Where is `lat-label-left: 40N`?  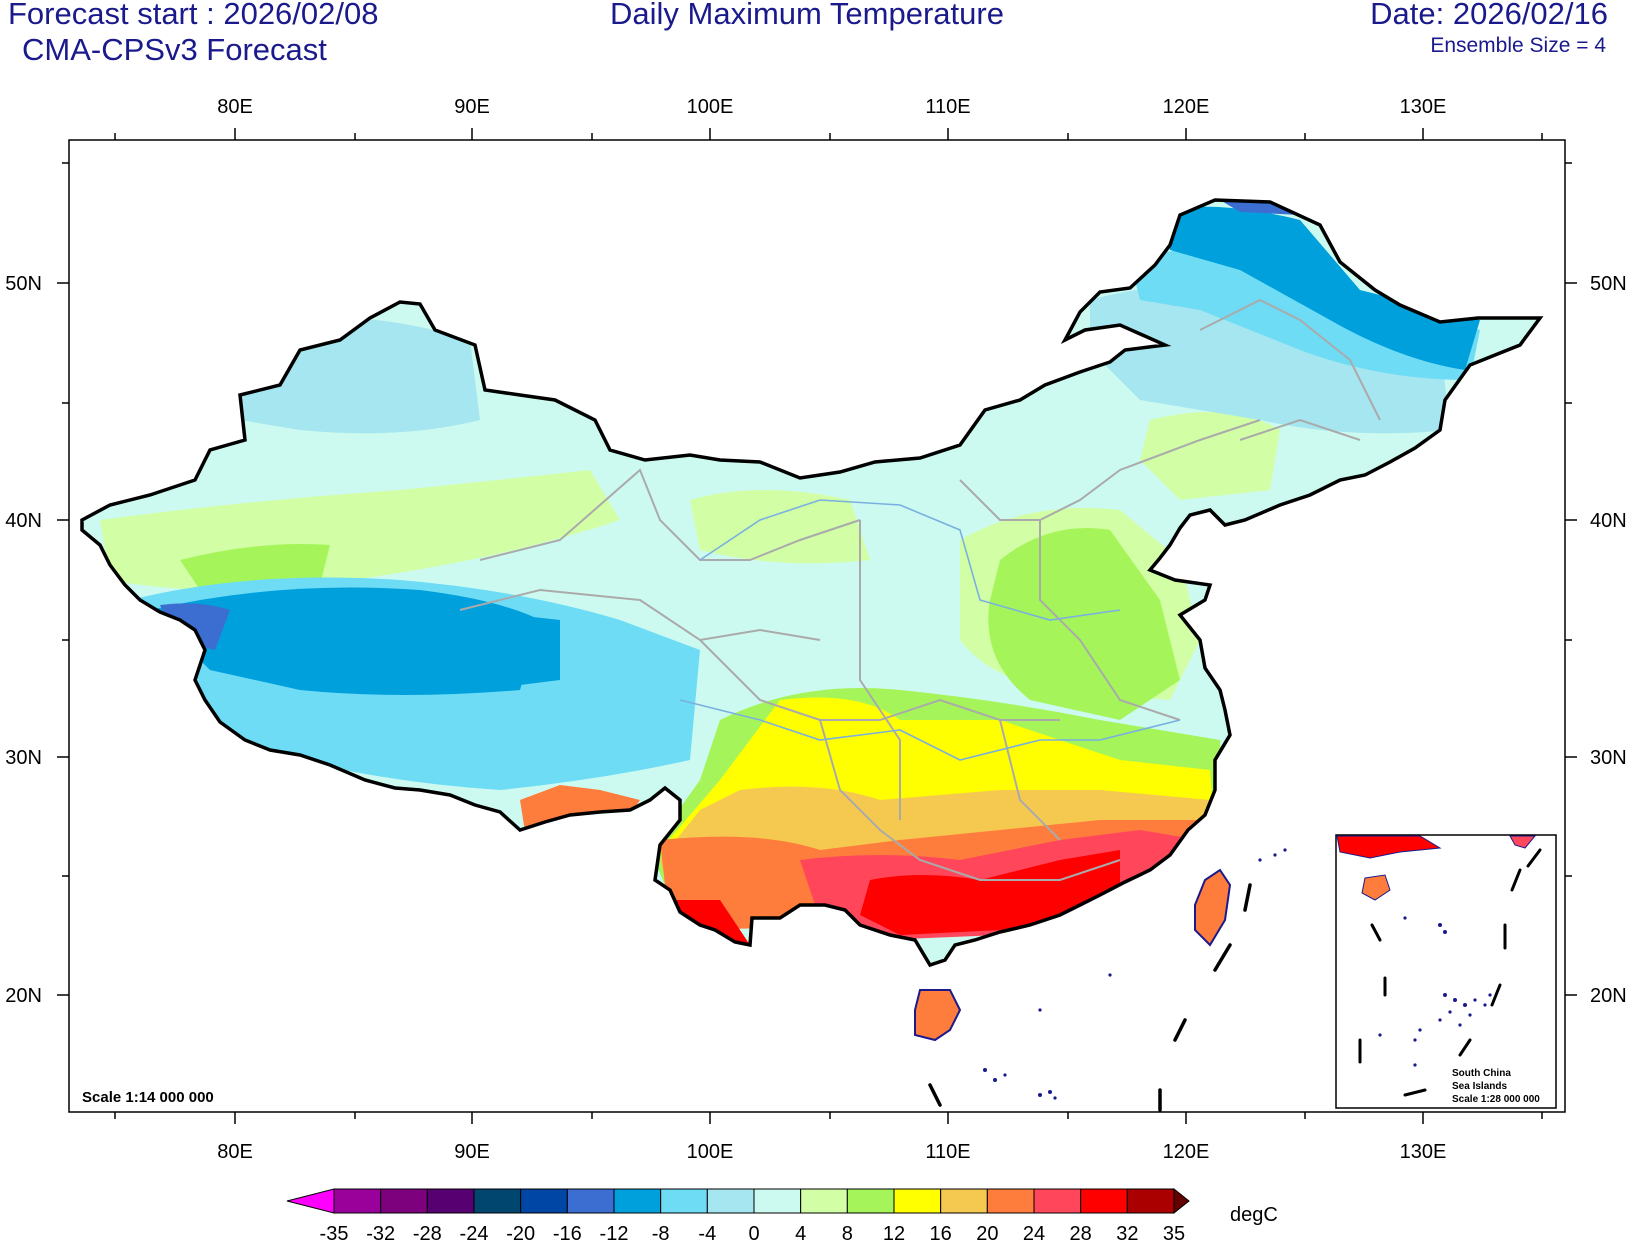 lat-label-left: 40N is located at coordinates (23, 521).